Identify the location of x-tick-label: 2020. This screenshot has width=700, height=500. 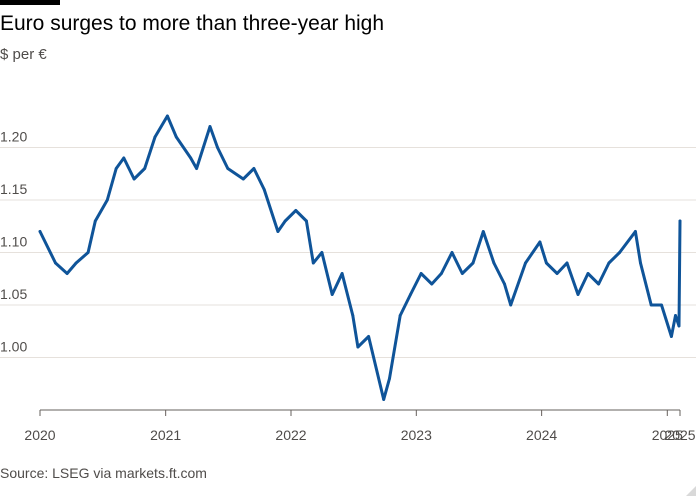
(39, 435).